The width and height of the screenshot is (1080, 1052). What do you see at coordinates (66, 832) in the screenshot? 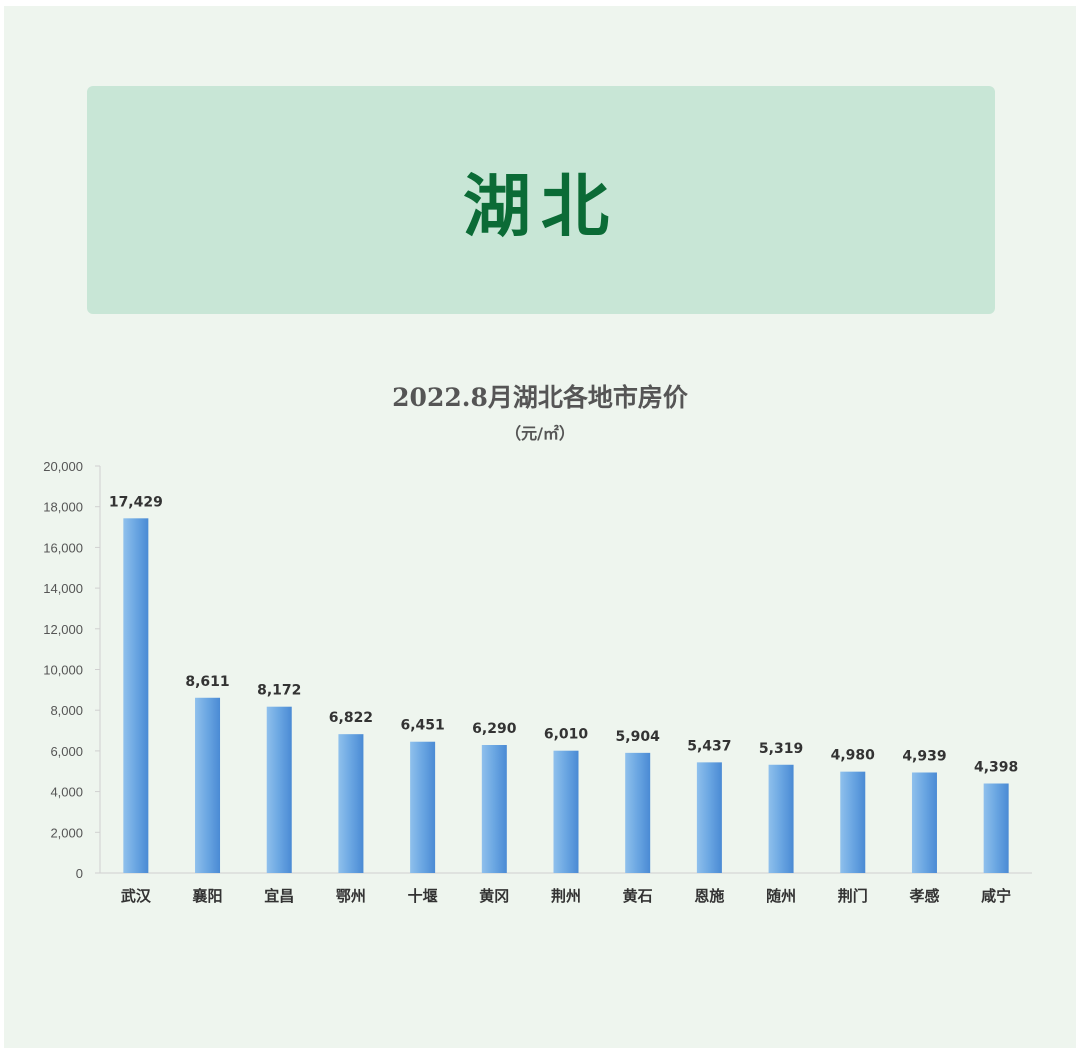
I see `y-tick-label: 2,000` at bounding box center [66, 832].